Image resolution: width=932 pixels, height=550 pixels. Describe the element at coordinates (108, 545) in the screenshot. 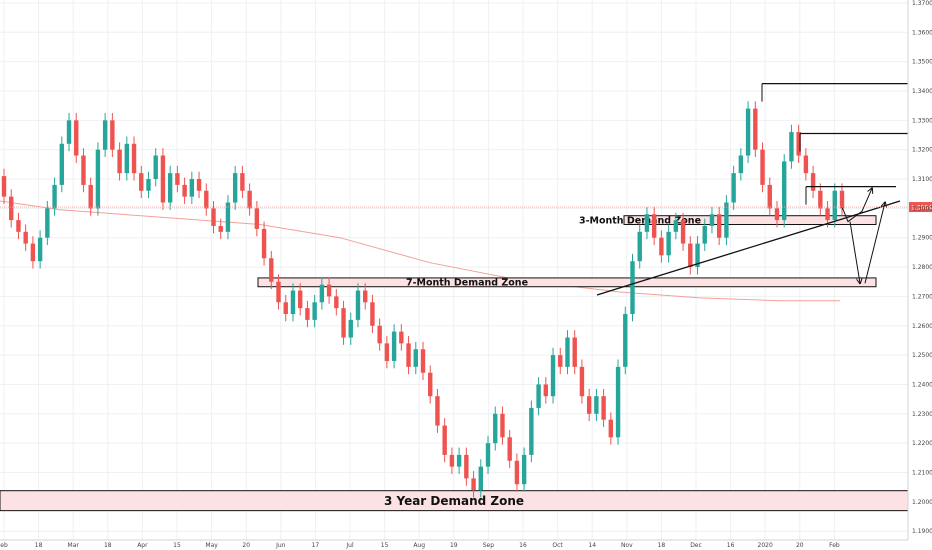

I see `x-tick-label: 18` at that location.